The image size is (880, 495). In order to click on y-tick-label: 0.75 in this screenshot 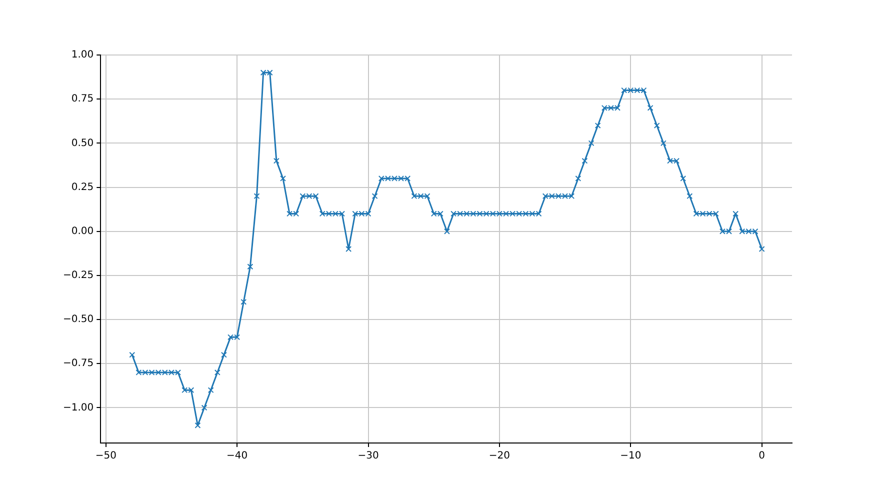, I will do `click(82, 99)`.